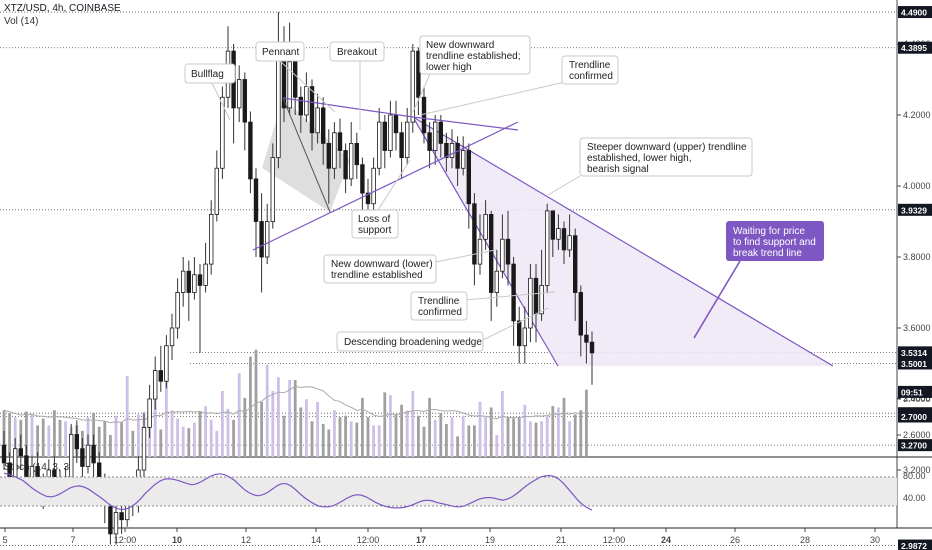 Image resolution: width=932 pixels, height=550 pixels. I want to click on x-tick-label: 5, so click(4, 540).